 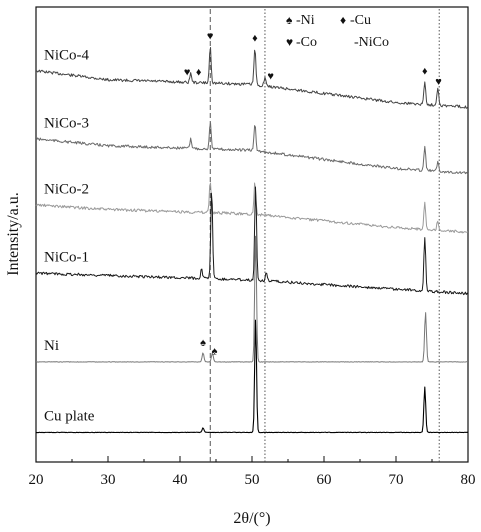 I want to click on x-axis: 20 30 40 50 60 70 80, so click(x=252, y=472).